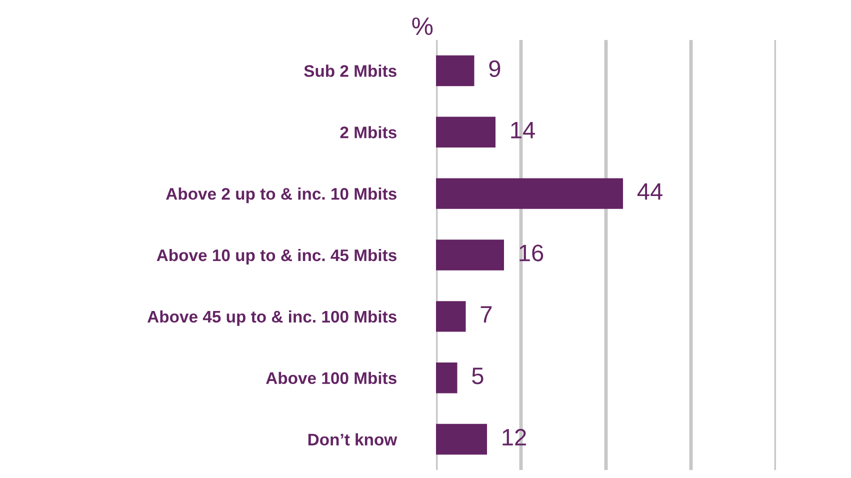  What do you see at coordinates (514, 437) in the screenshot?
I see `data-label: 12` at bounding box center [514, 437].